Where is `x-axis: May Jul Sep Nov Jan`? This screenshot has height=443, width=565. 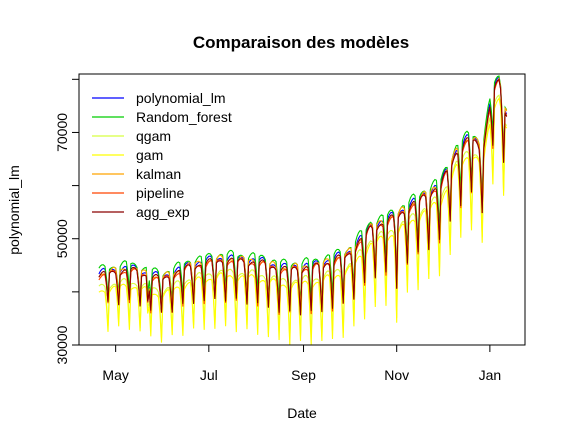
x-axis: May Jul Sep Nov Jan is located at coordinates (302, 363).